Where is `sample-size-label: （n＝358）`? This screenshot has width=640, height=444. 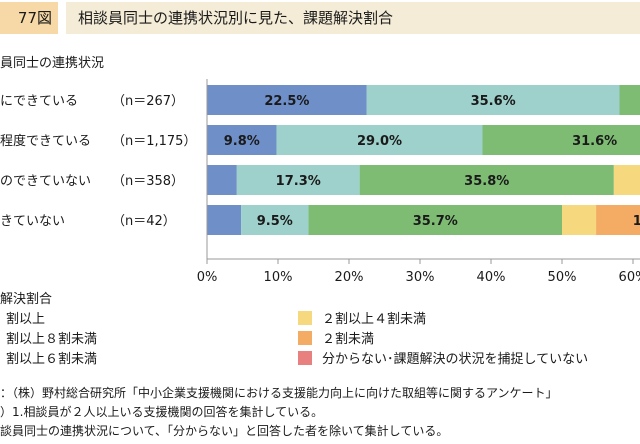
sample-size-label: （n＝358） is located at coordinates (148, 181).